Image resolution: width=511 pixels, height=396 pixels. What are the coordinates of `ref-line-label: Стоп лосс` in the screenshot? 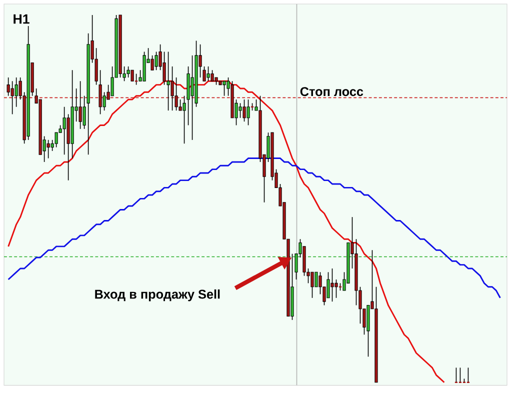 It's located at (332, 91).